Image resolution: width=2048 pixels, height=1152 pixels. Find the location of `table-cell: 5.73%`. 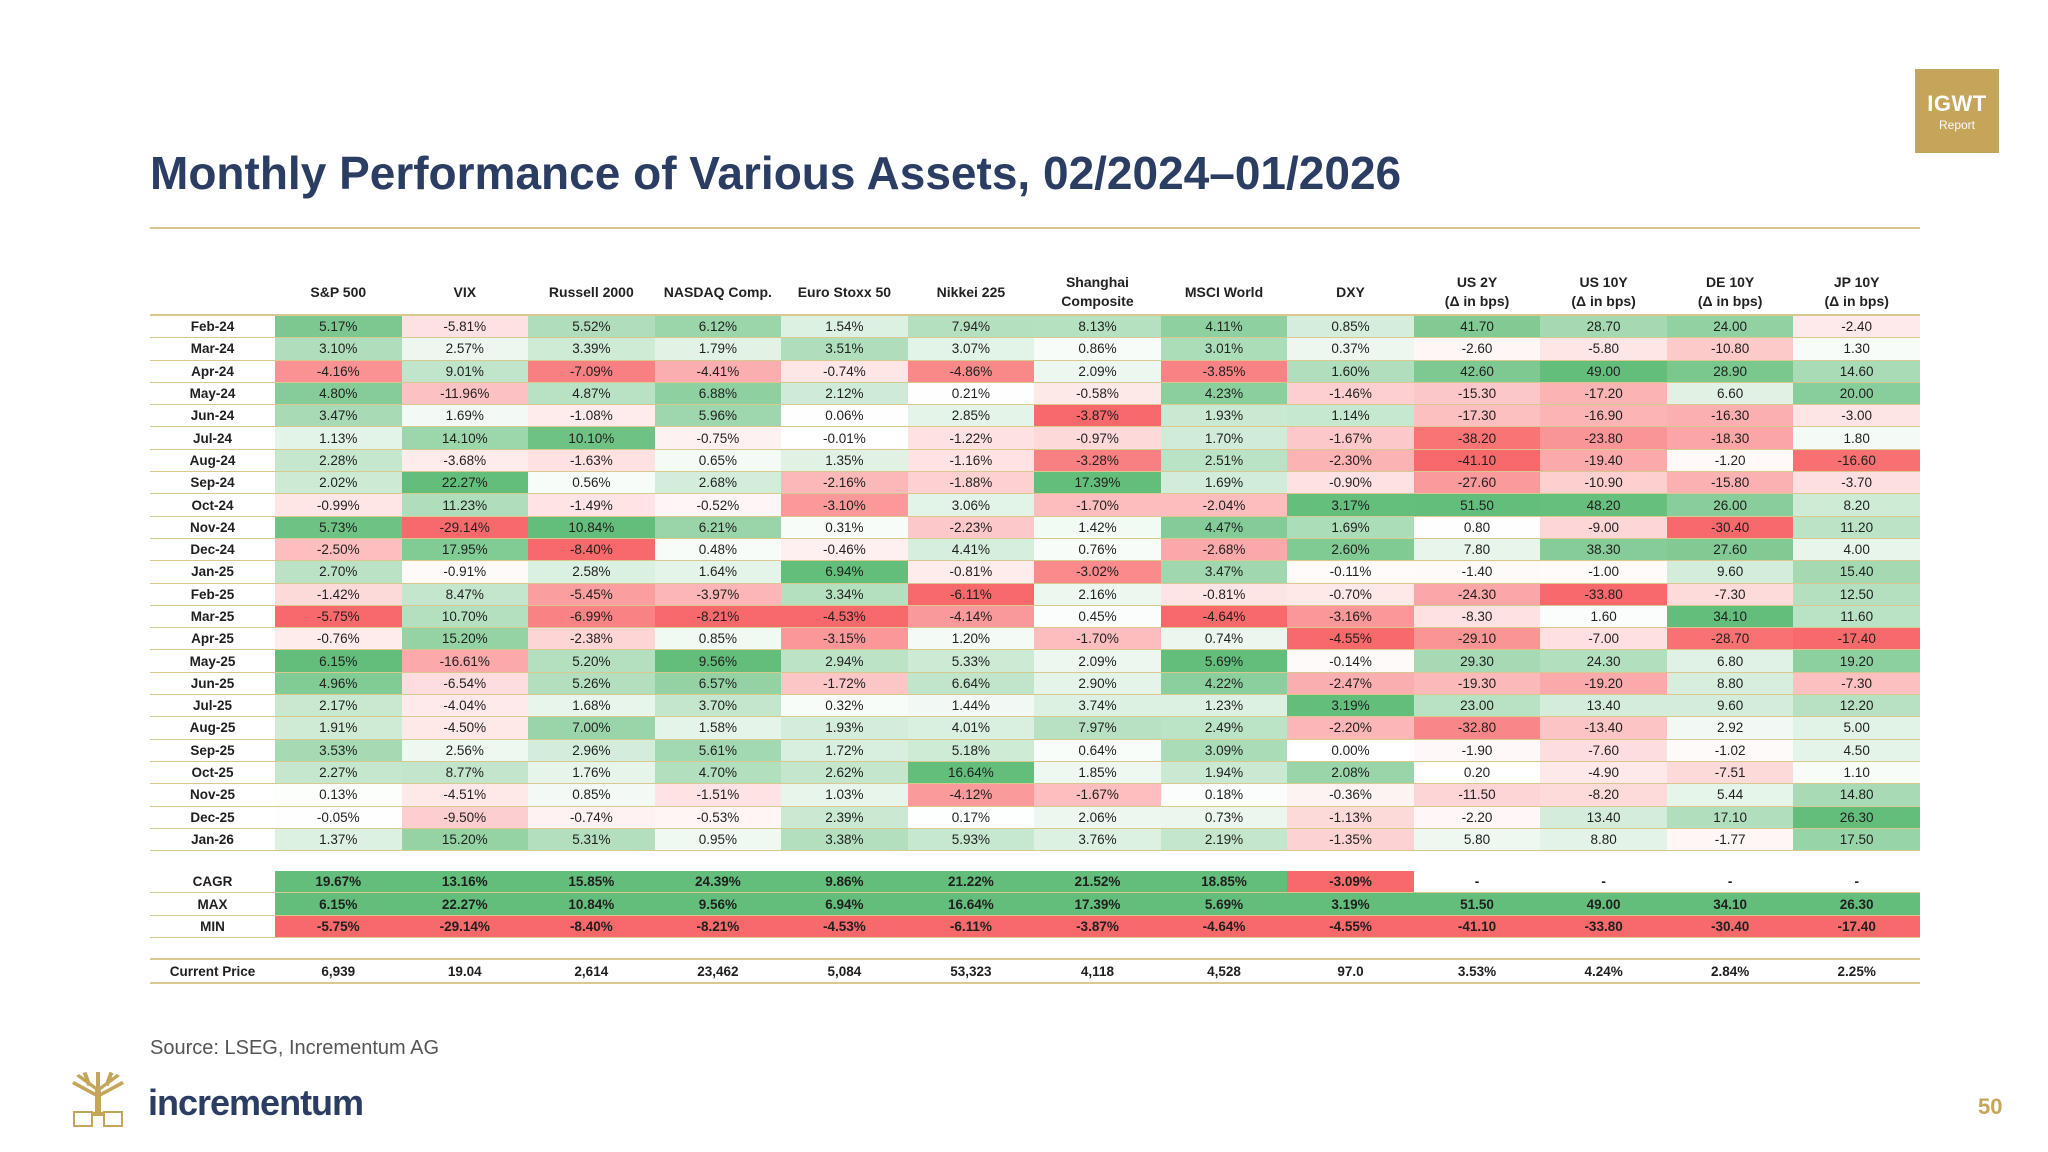

table-cell: 5.73% is located at coordinates (338, 527).